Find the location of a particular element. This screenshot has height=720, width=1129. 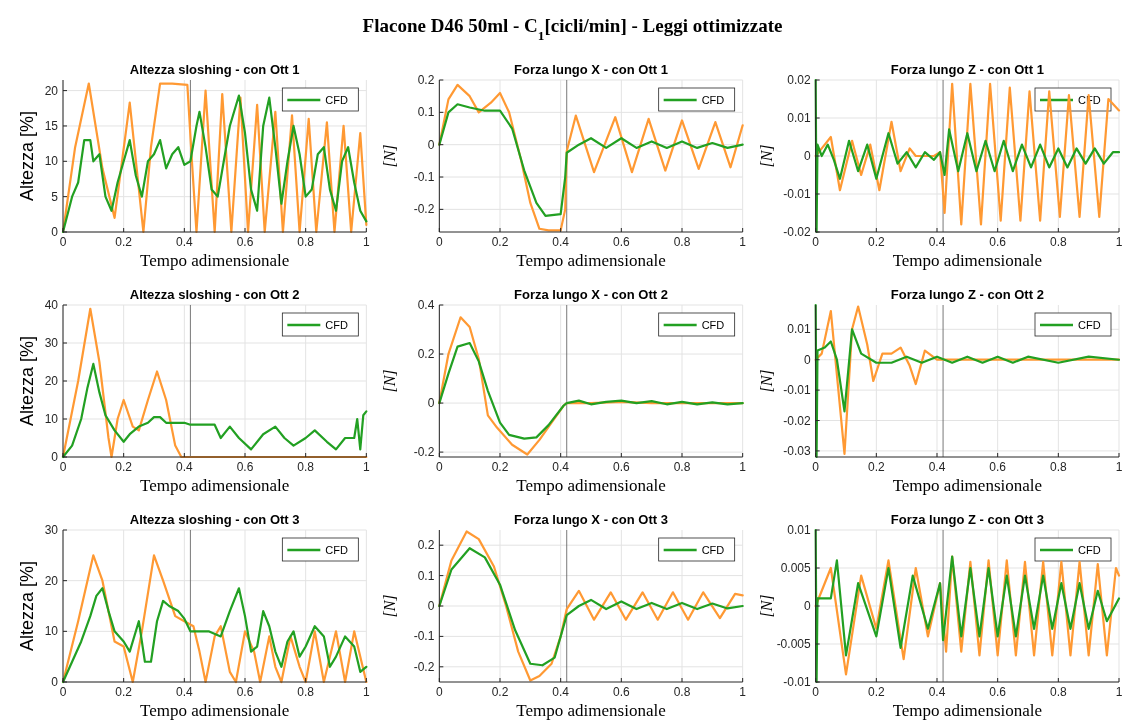

y-tick-label: 15 is located at coordinates (51, 125).